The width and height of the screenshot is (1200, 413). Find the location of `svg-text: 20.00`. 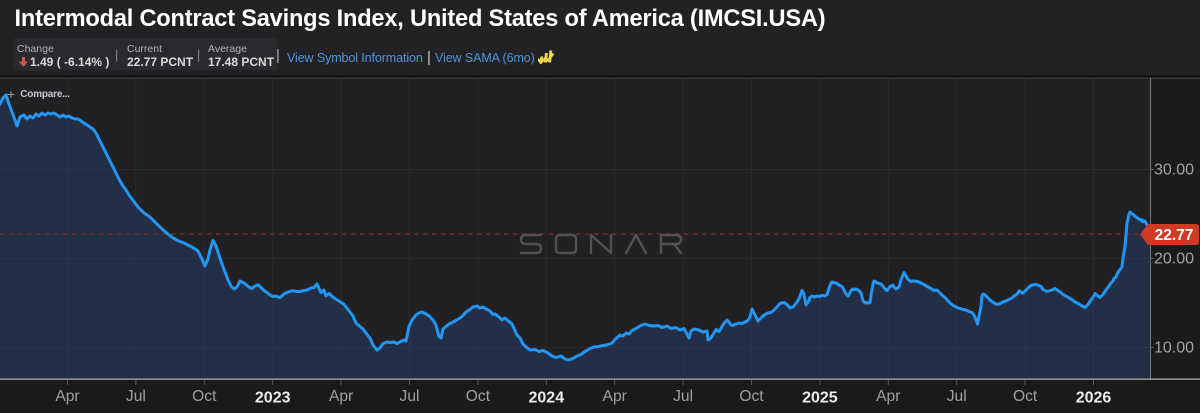

svg-text: 20.00 is located at coordinates (1174, 258).